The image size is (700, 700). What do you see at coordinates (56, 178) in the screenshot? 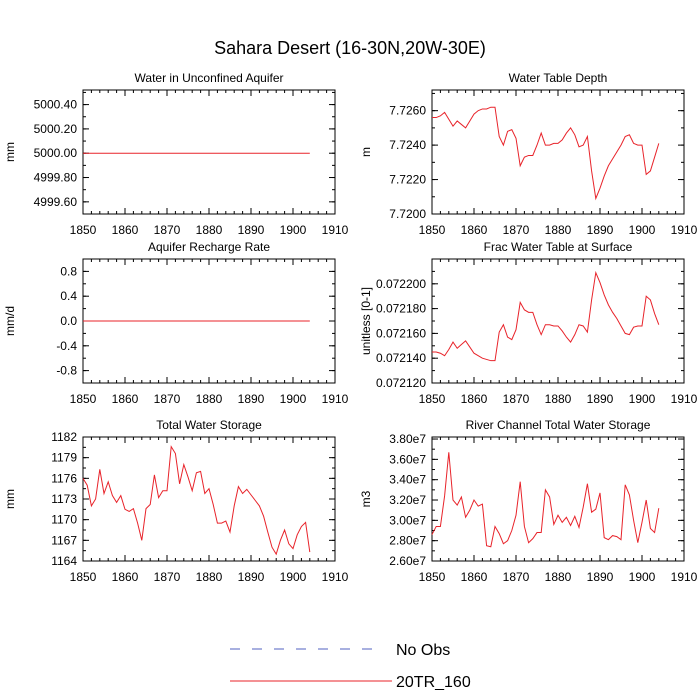
I see `y-tick-label: 4999.80` at bounding box center [56, 178].